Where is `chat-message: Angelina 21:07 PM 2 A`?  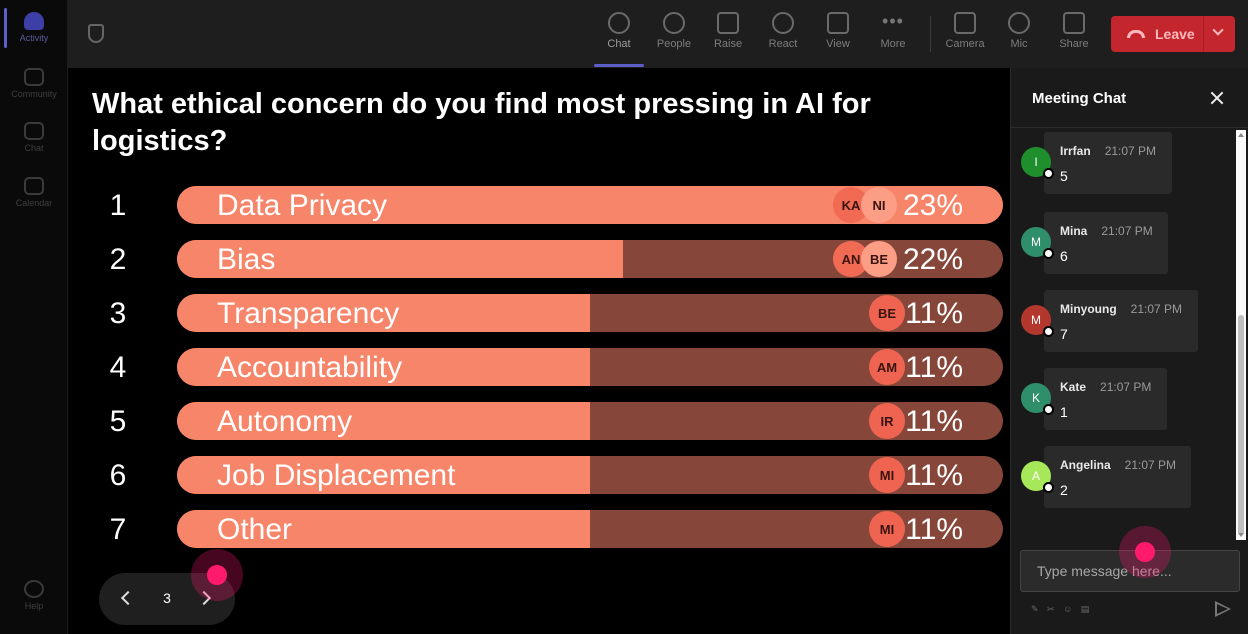
chat-message: Angelina 21:07 PM 2 A is located at coordinates (1129, 481).